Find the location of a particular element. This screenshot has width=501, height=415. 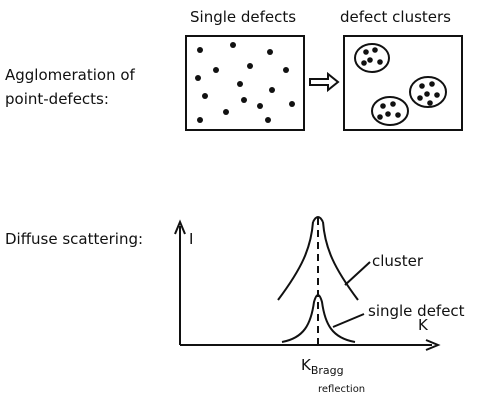

y-axis-arrow is located at coordinates (180, 227).